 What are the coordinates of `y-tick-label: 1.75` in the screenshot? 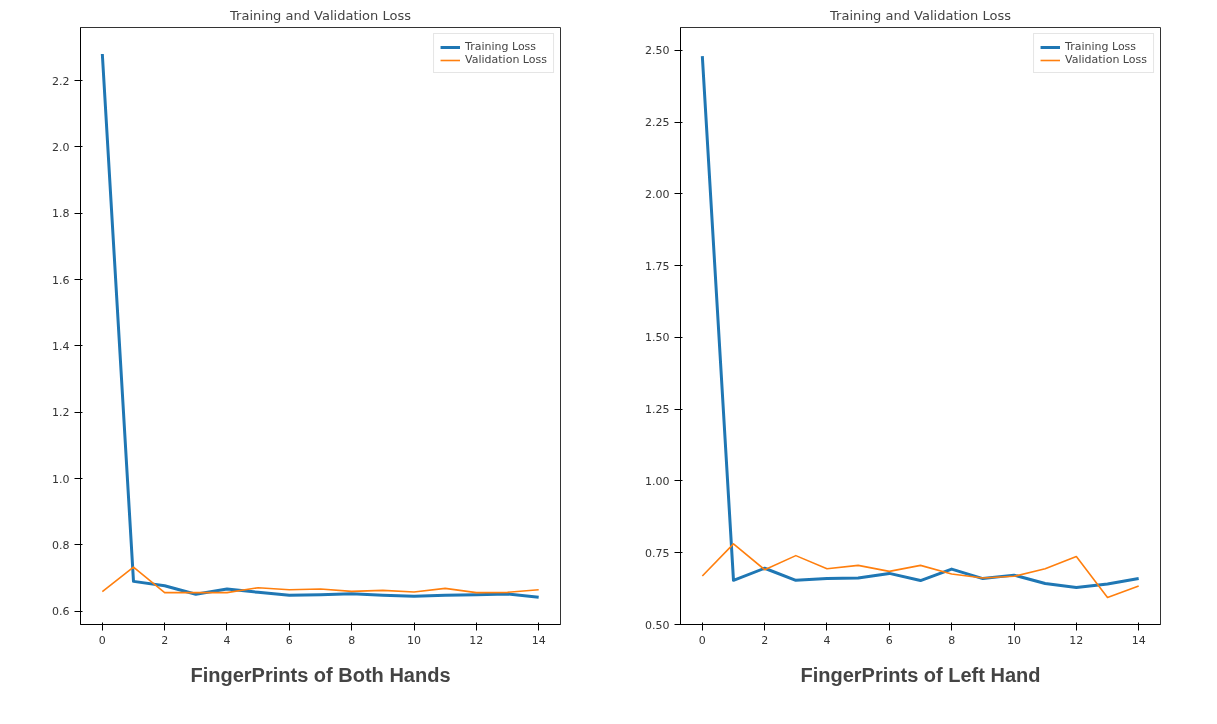 It's located at (657, 266).